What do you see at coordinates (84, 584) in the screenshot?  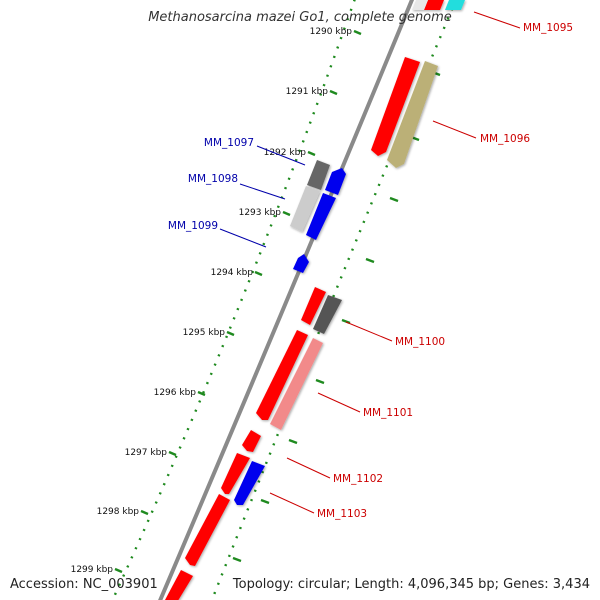 I see `accession-text: Accession: NC_003901` at bounding box center [84, 584].